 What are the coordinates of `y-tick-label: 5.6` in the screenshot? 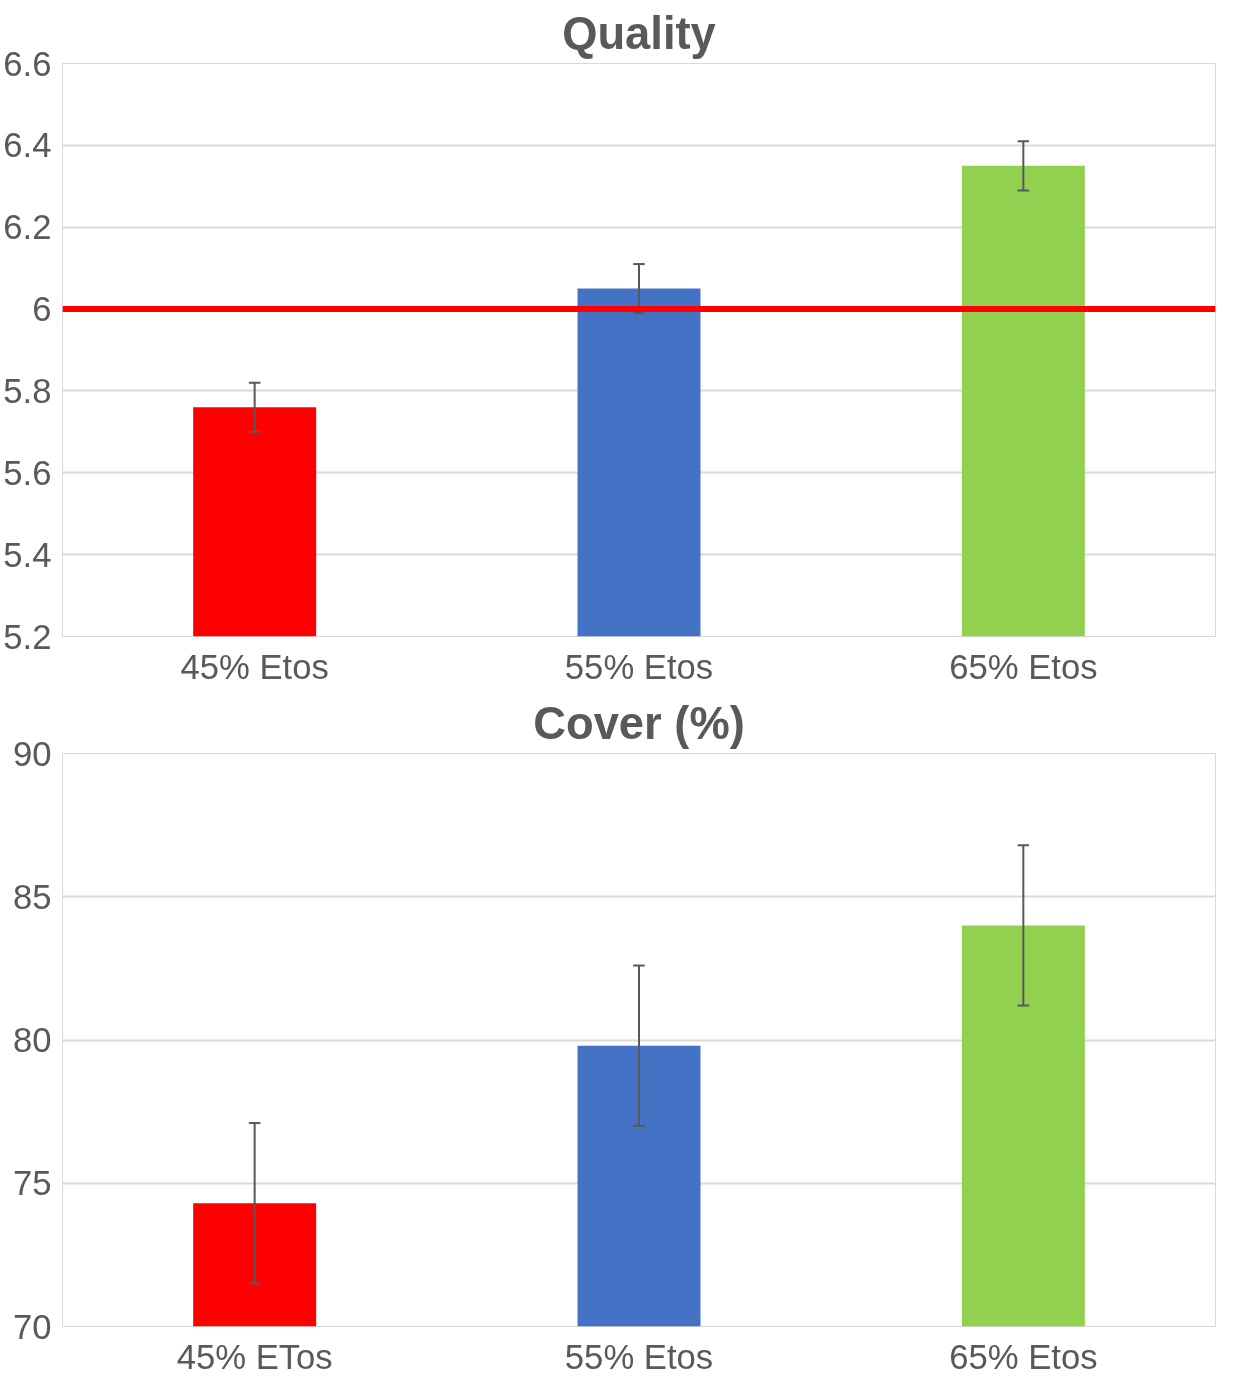 It's located at (27, 472).